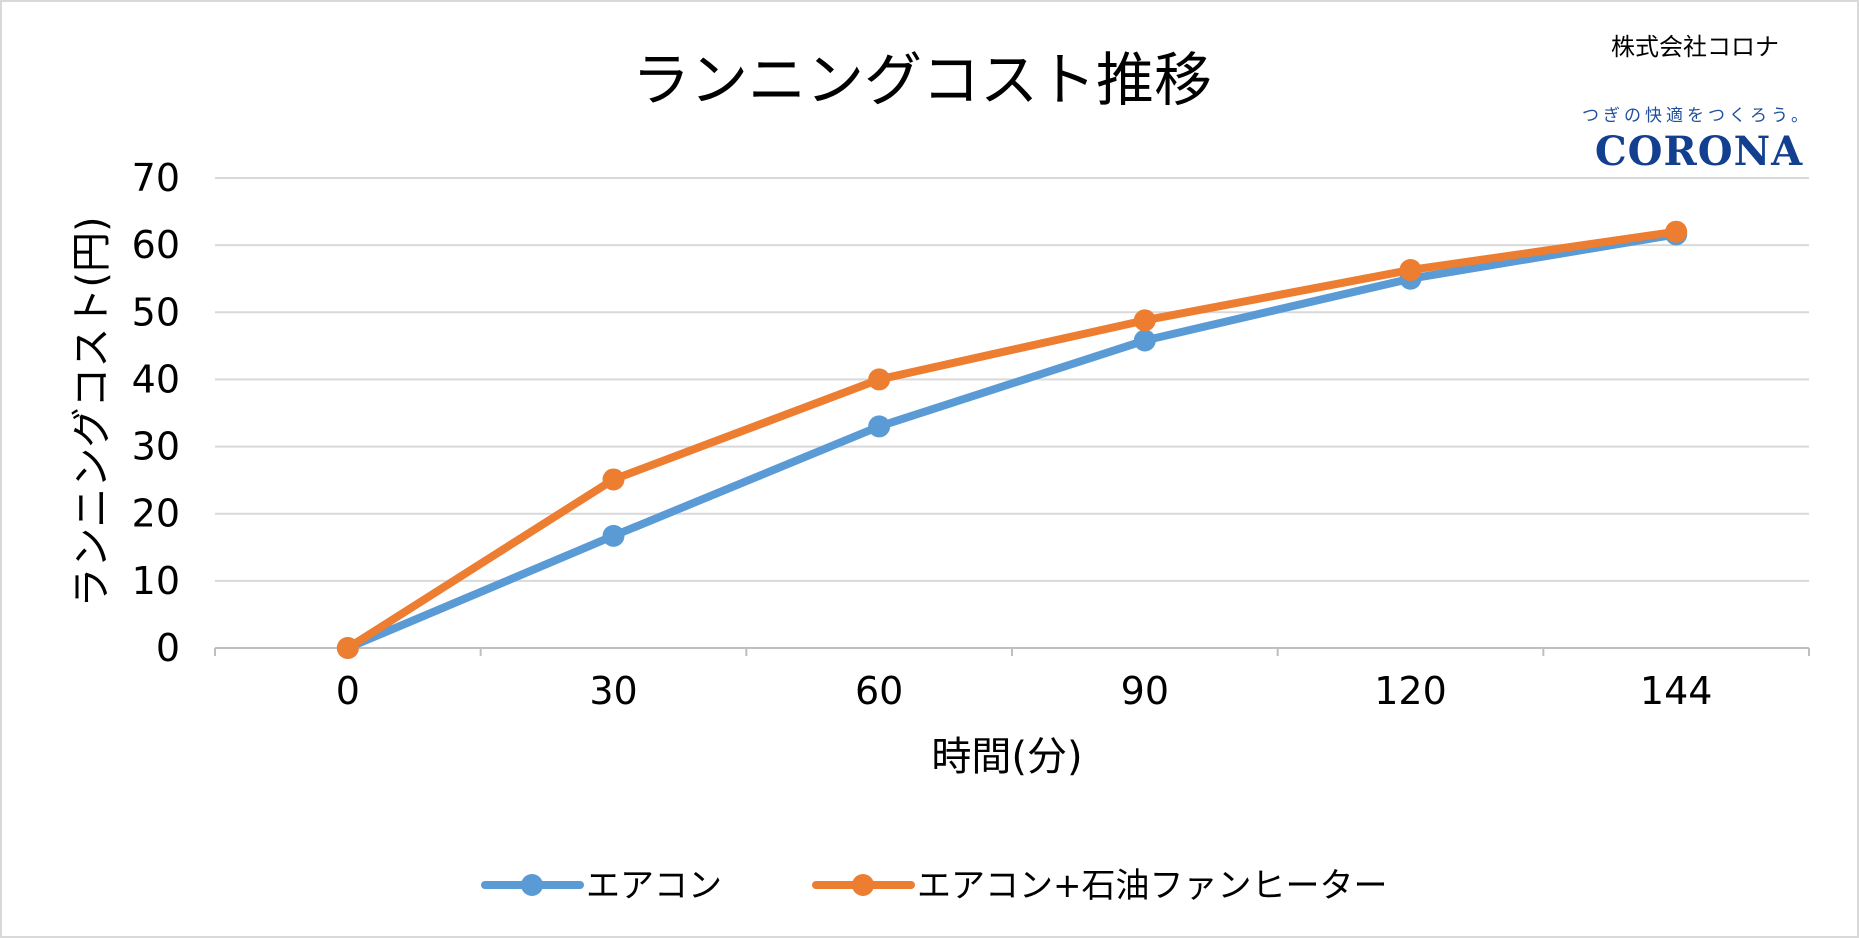 This screenshot has width=1859, height=938. I want to click on corona-branding: 株式会社コロナ つぎの快適をつくろう。 CORONA, so click(1697, 104).